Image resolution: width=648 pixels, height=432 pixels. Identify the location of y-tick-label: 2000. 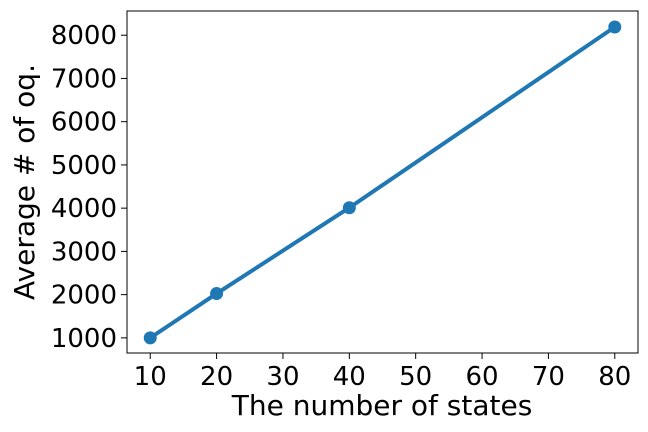
(84, 296).